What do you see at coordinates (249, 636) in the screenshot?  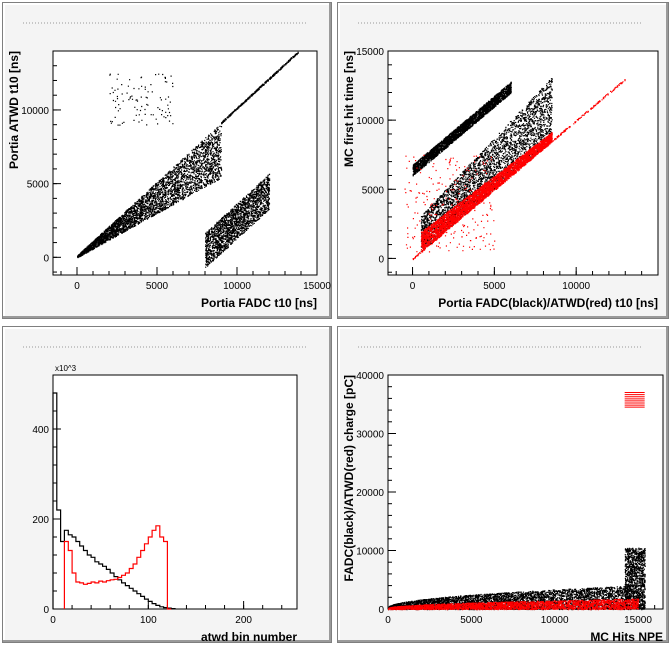 I see `x-axis-title: atwd bin number` at bounding box center [249, 636].